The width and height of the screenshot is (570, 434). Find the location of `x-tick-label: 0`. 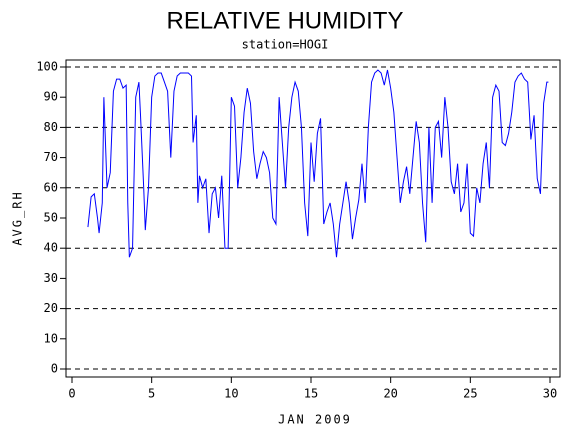

x-tick-label: 0 is located at coordinates (71, 394).